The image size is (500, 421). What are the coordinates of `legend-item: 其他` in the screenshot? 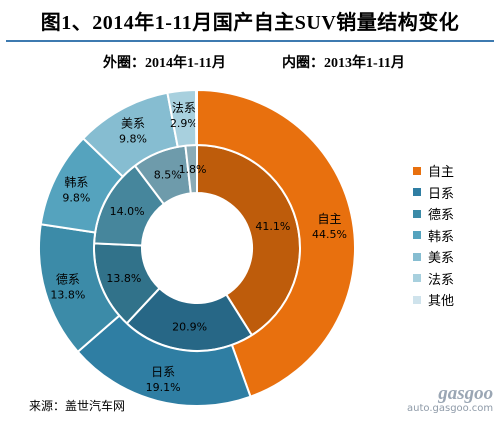 It's located at (433, 300).